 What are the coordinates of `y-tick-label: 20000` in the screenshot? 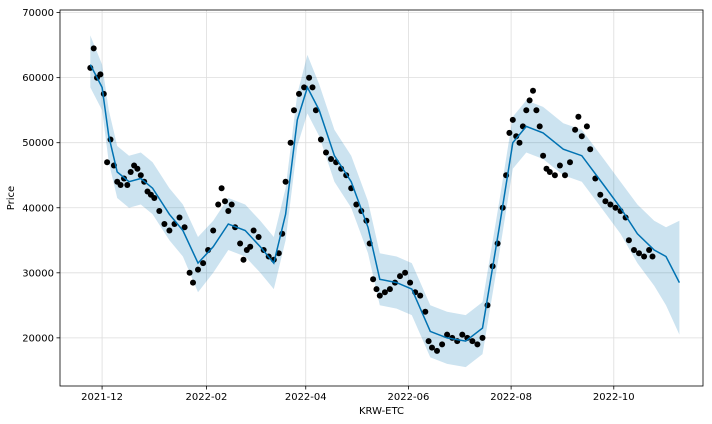 It's located at (38, 338).